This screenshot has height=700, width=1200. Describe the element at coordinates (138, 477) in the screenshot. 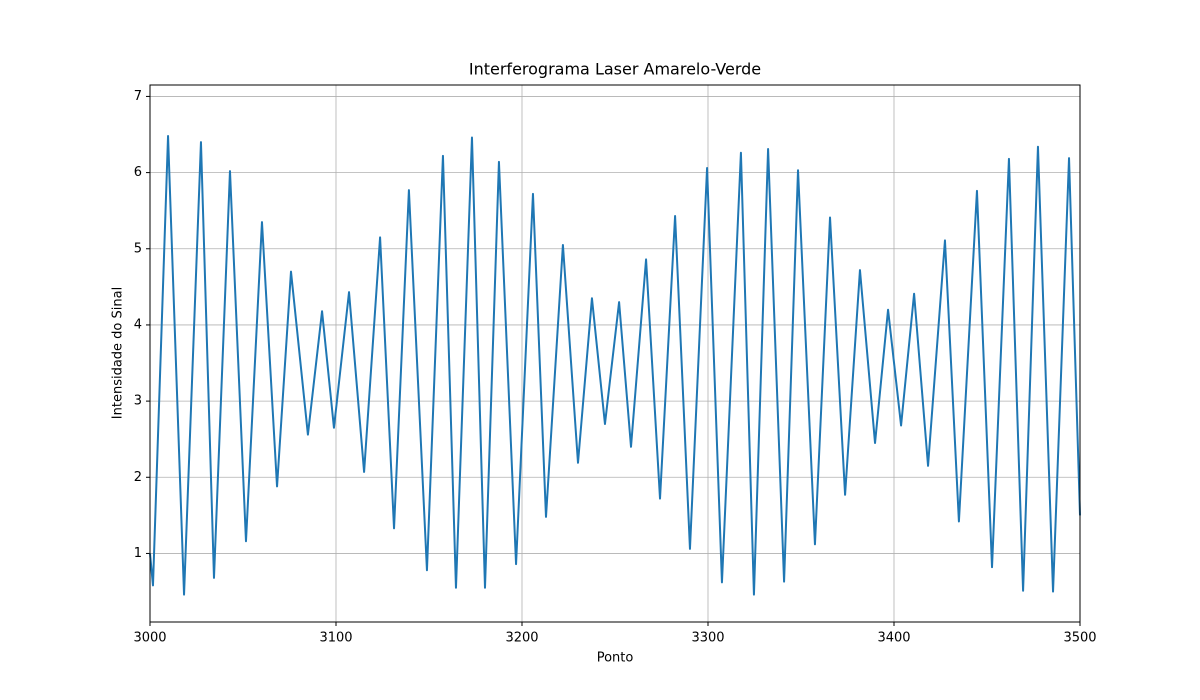

I see `y-tick-label: 2` at that location.